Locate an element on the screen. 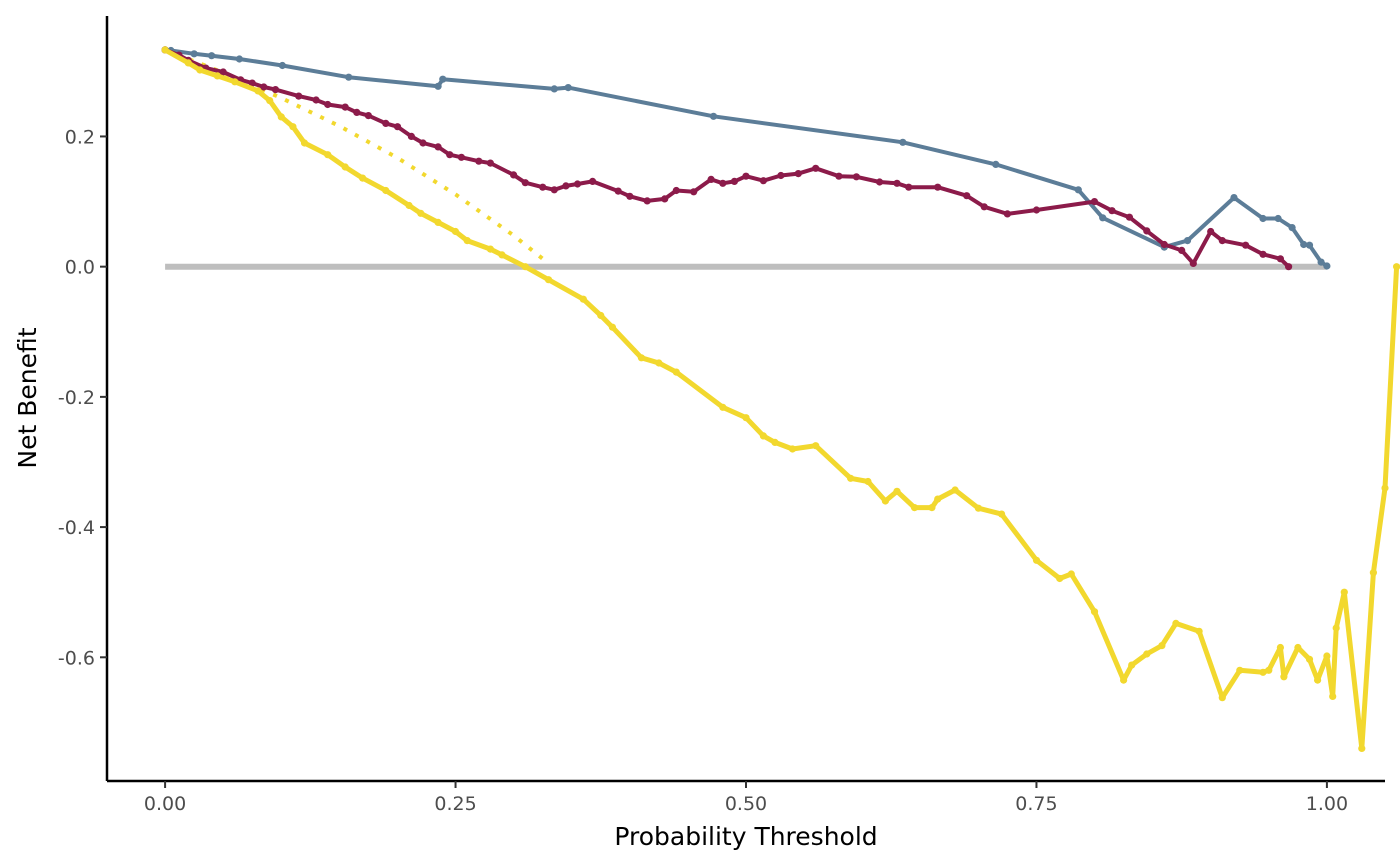  x-axis-ticks: 0.00 0.25 0.50 0.75 1.00 is located at coordinates (746, 798).